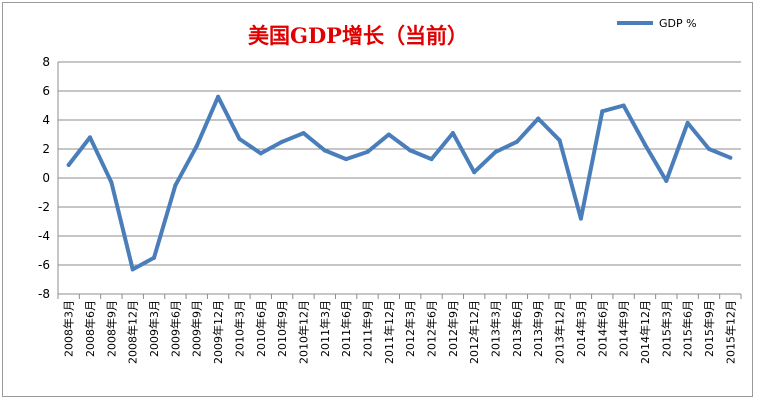 This screenshot has height=401, width=757. Describe the element at coordinates (46, 91) in the screenshot. I see `y-tick-label: 6` at that location.